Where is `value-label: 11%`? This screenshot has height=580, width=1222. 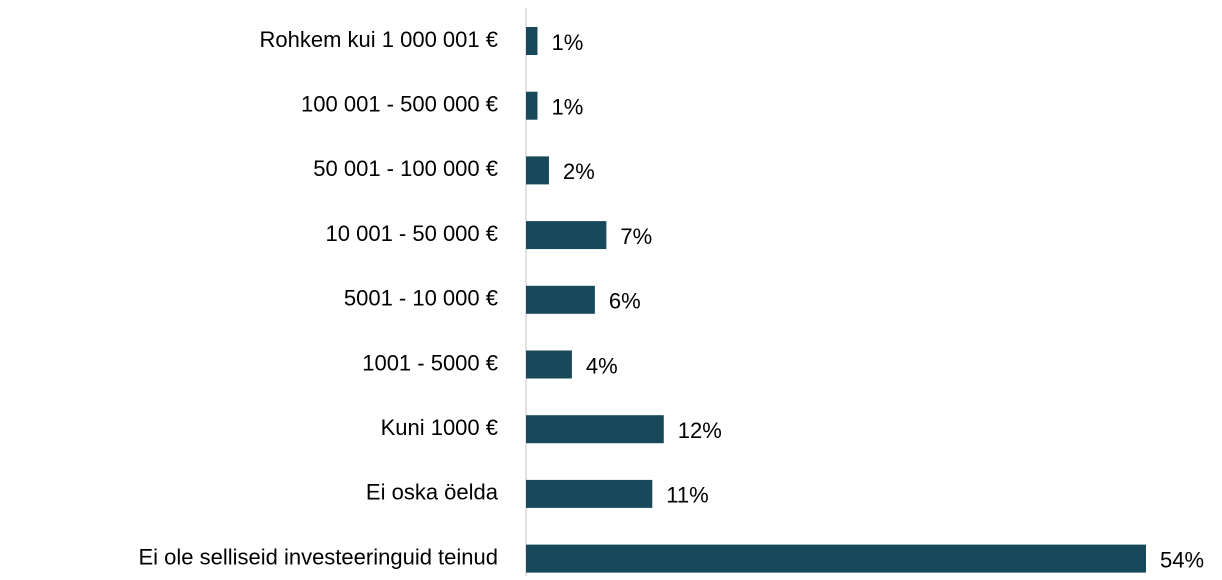
value-label: 11% is located at coordinates (687, 495).